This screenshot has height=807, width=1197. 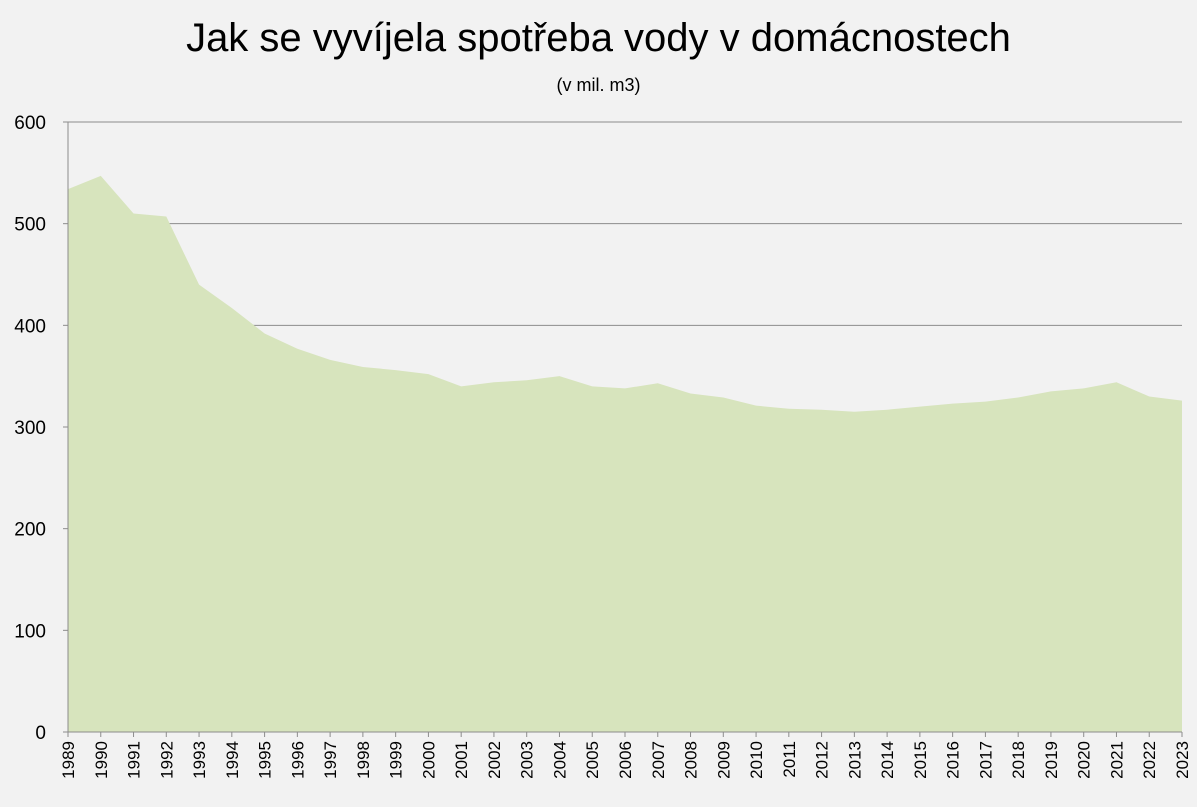 What do you see at coordinates (789, 759) in the screenshot?
I see `x-tick-label-2011: 2011` at bounding box center [789, 759].